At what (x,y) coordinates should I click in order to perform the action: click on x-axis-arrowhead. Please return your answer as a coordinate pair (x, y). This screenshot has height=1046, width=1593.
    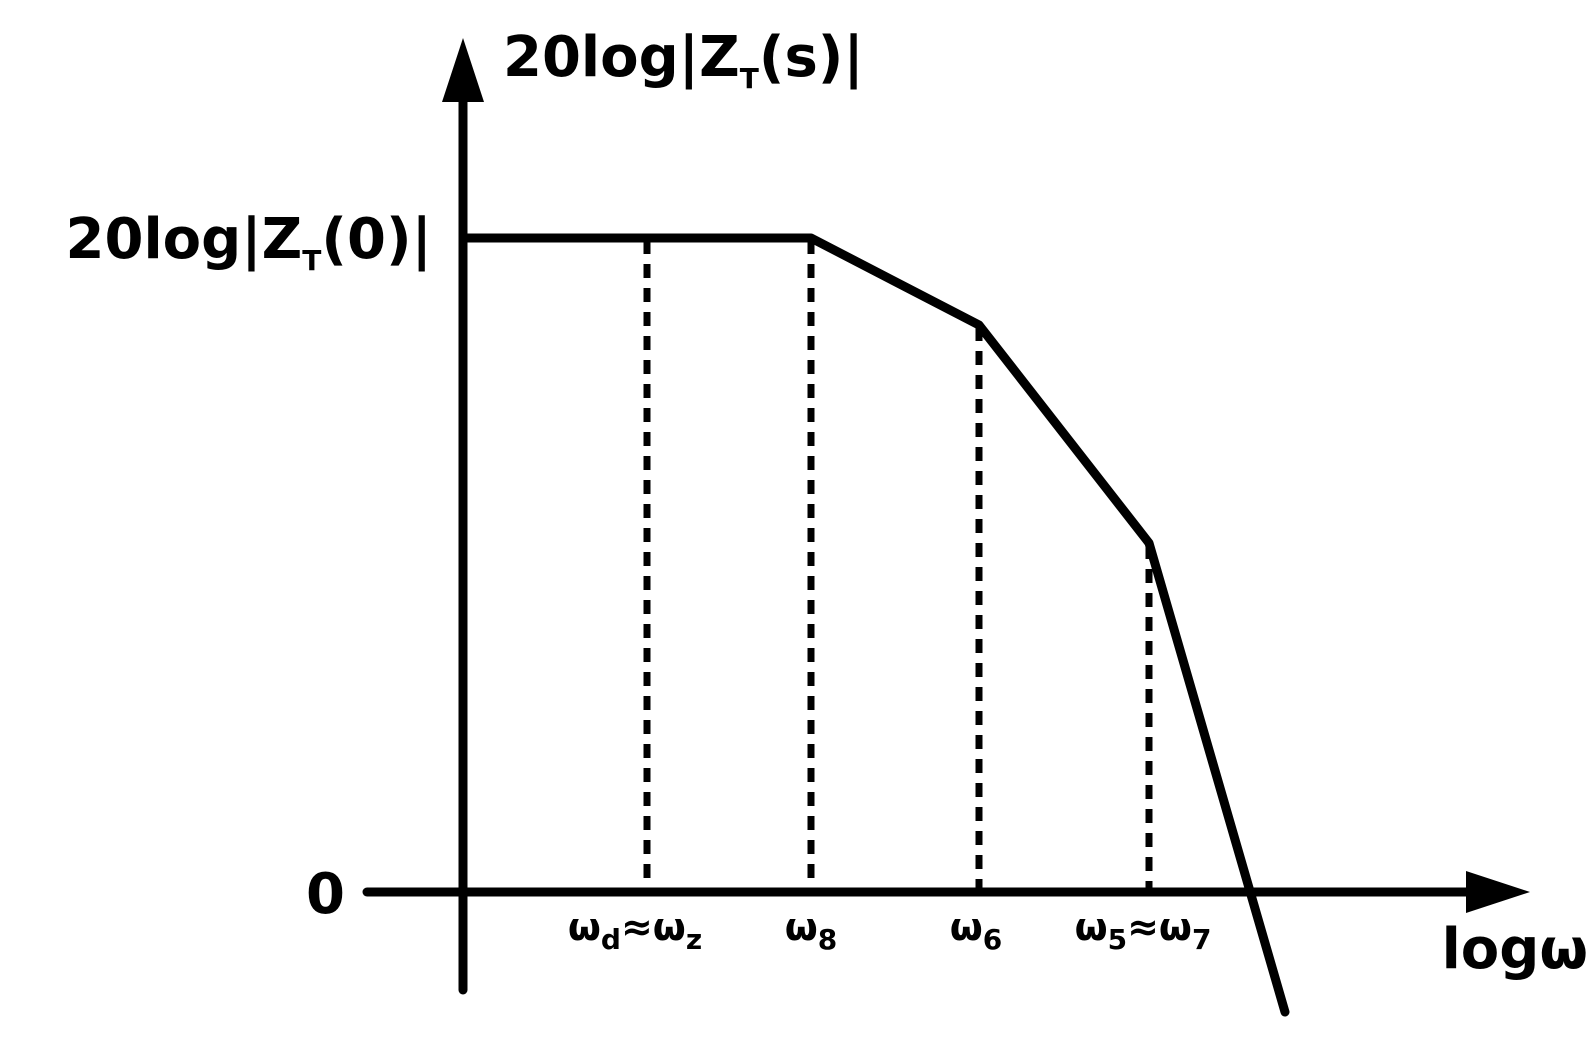
    Looking at the image, I should click on (1498, 892).